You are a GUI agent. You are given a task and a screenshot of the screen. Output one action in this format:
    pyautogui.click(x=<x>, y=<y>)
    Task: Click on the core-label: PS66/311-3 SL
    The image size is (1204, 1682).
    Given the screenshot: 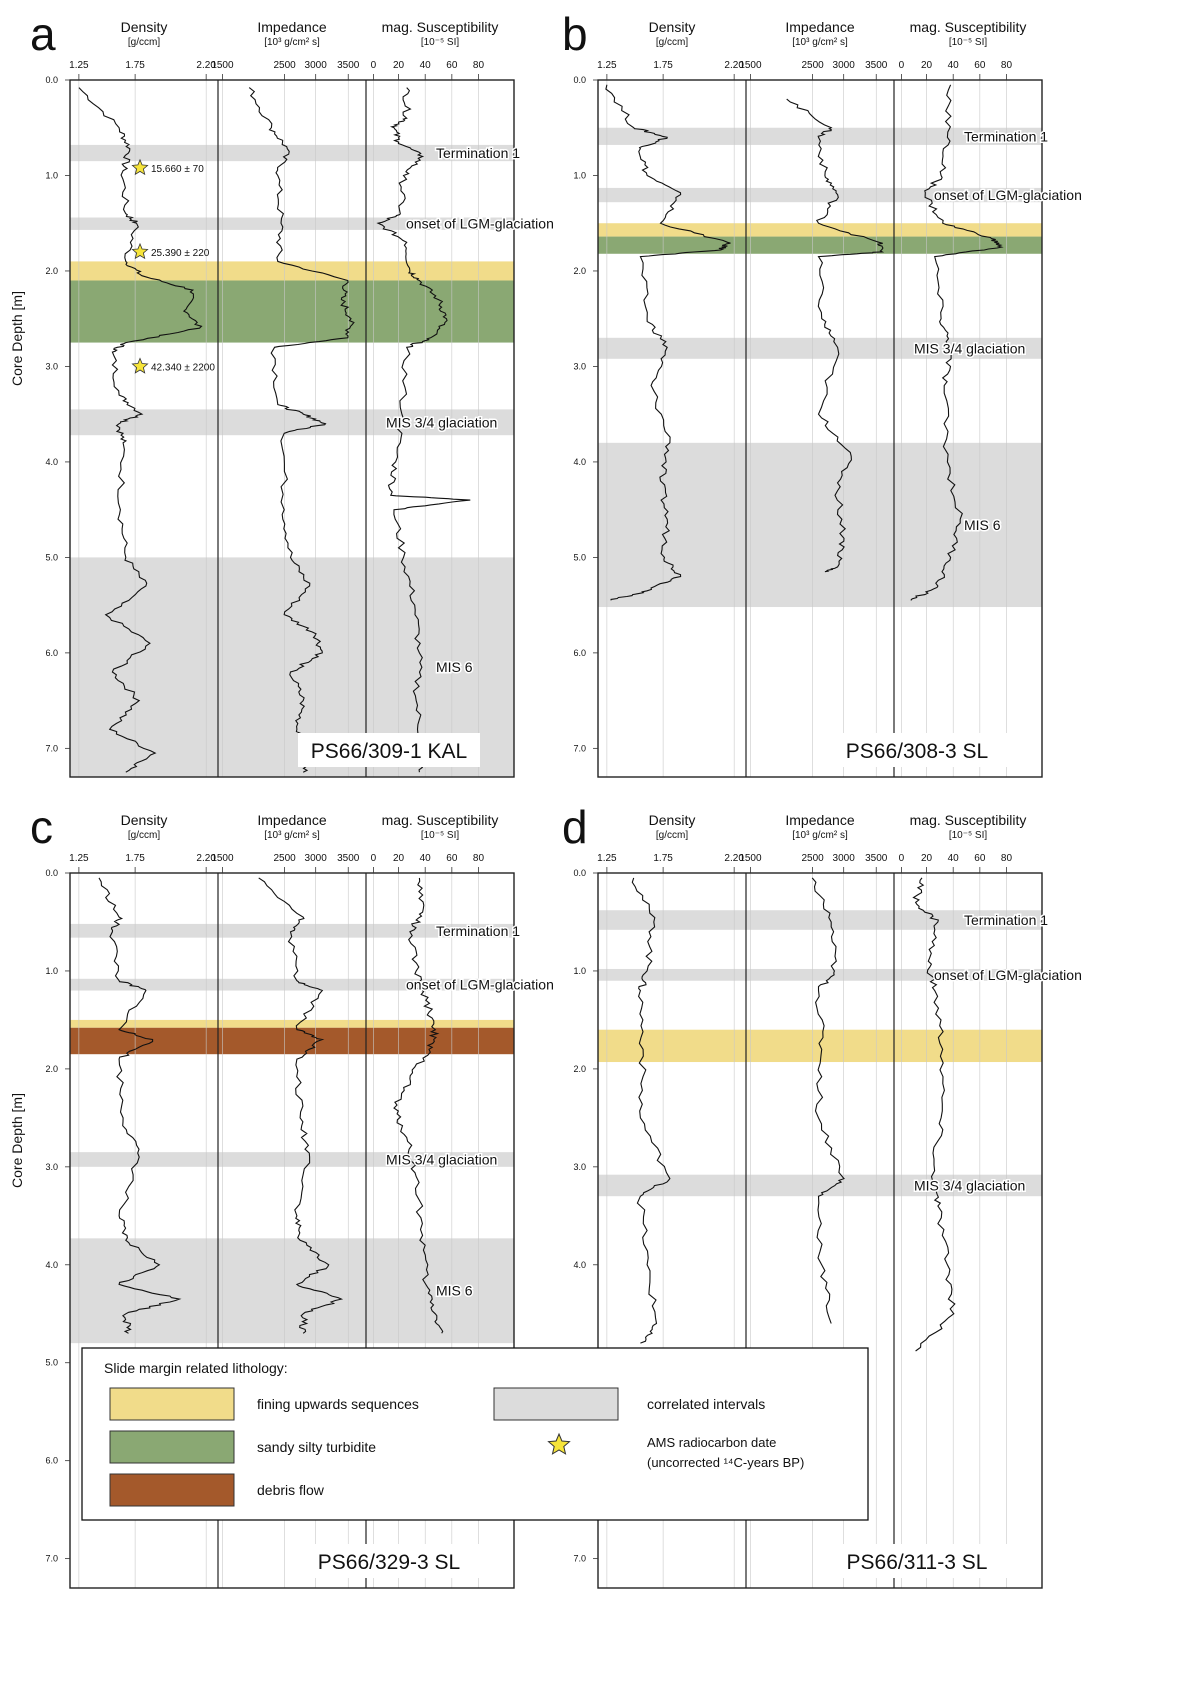 What is the action you would take?
    pyautogui.click(x=917, y=1562)
    